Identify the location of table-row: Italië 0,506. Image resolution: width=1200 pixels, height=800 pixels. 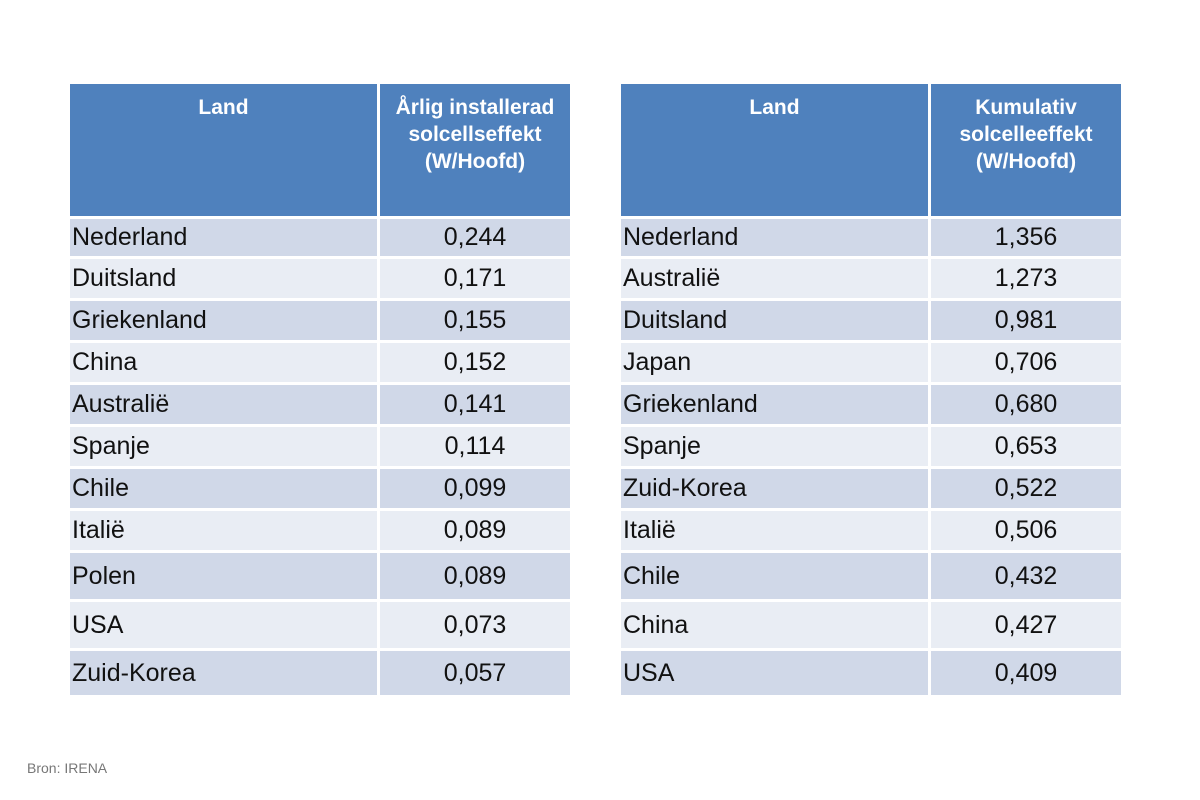
(871, 532).